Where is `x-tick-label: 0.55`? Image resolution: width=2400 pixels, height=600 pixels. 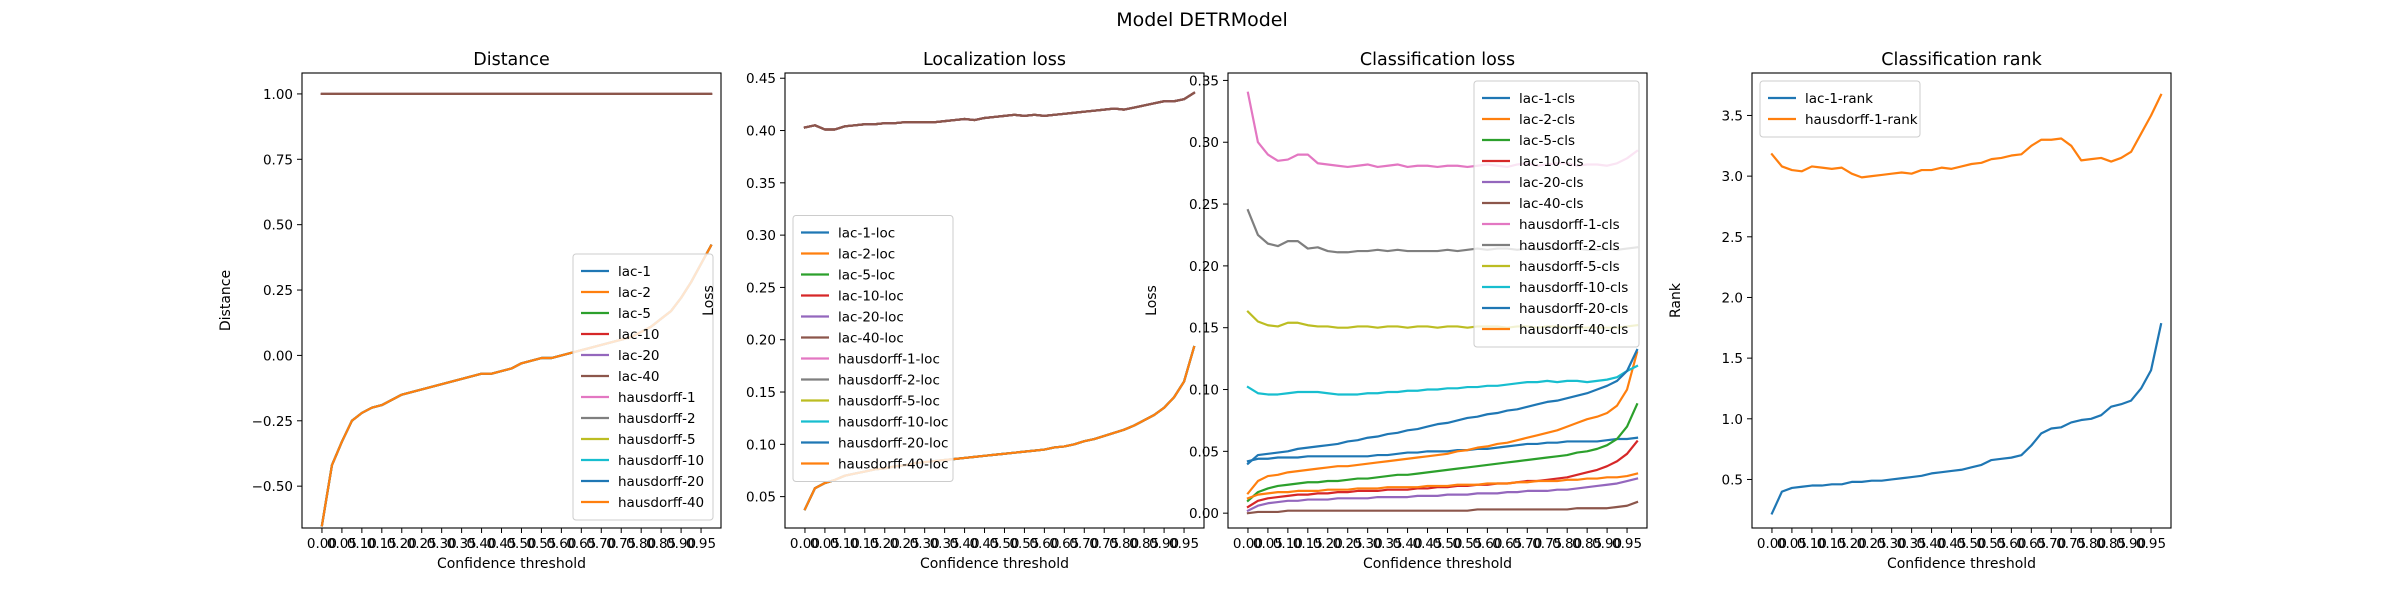 x-tick-label: 0.55 is located at coordinates (1991, 544).